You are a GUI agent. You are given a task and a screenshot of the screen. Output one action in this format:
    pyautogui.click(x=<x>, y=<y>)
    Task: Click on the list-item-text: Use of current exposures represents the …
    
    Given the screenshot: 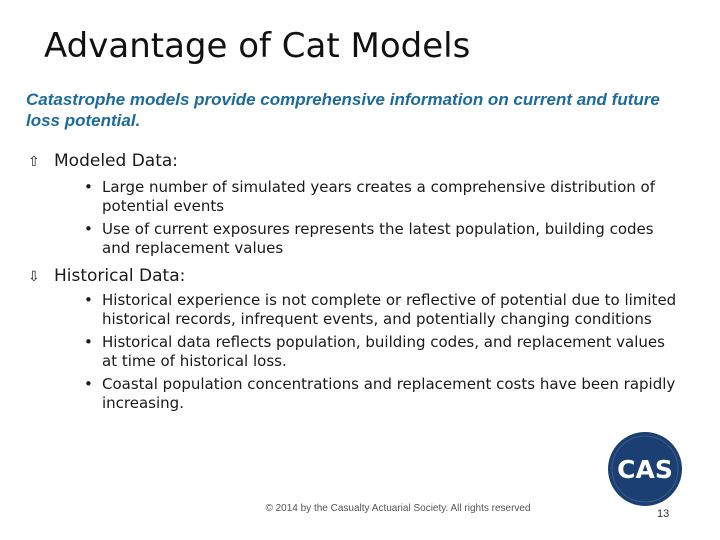 What is the action you would take?
    pyautogui.click(x=378, y=238)
    